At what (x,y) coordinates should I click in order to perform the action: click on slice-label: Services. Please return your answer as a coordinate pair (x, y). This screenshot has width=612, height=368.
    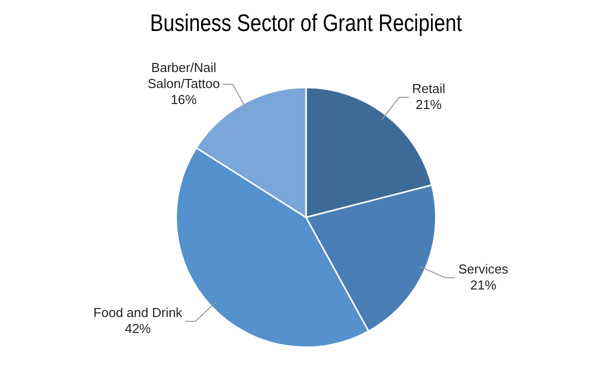
    Looking at the image, I should click on (483, 268).